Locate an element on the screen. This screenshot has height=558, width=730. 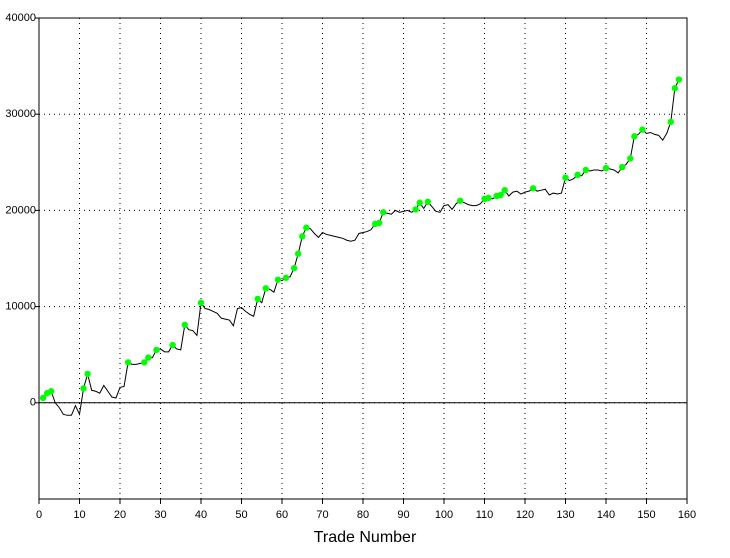
x-tick-label: 10 is located at coordinates (79, 515).